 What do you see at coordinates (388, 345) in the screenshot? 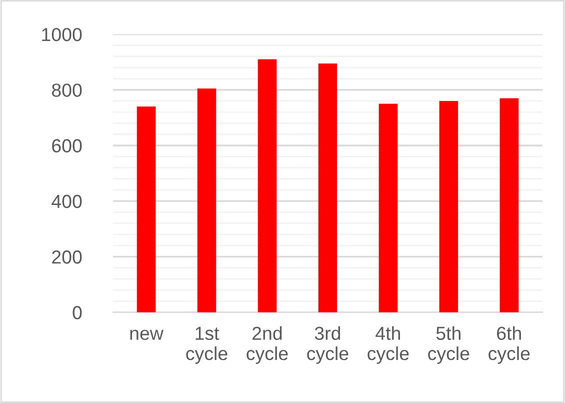
I see `x-tick-label: 4th cycle` at bounding box center [388, 345].